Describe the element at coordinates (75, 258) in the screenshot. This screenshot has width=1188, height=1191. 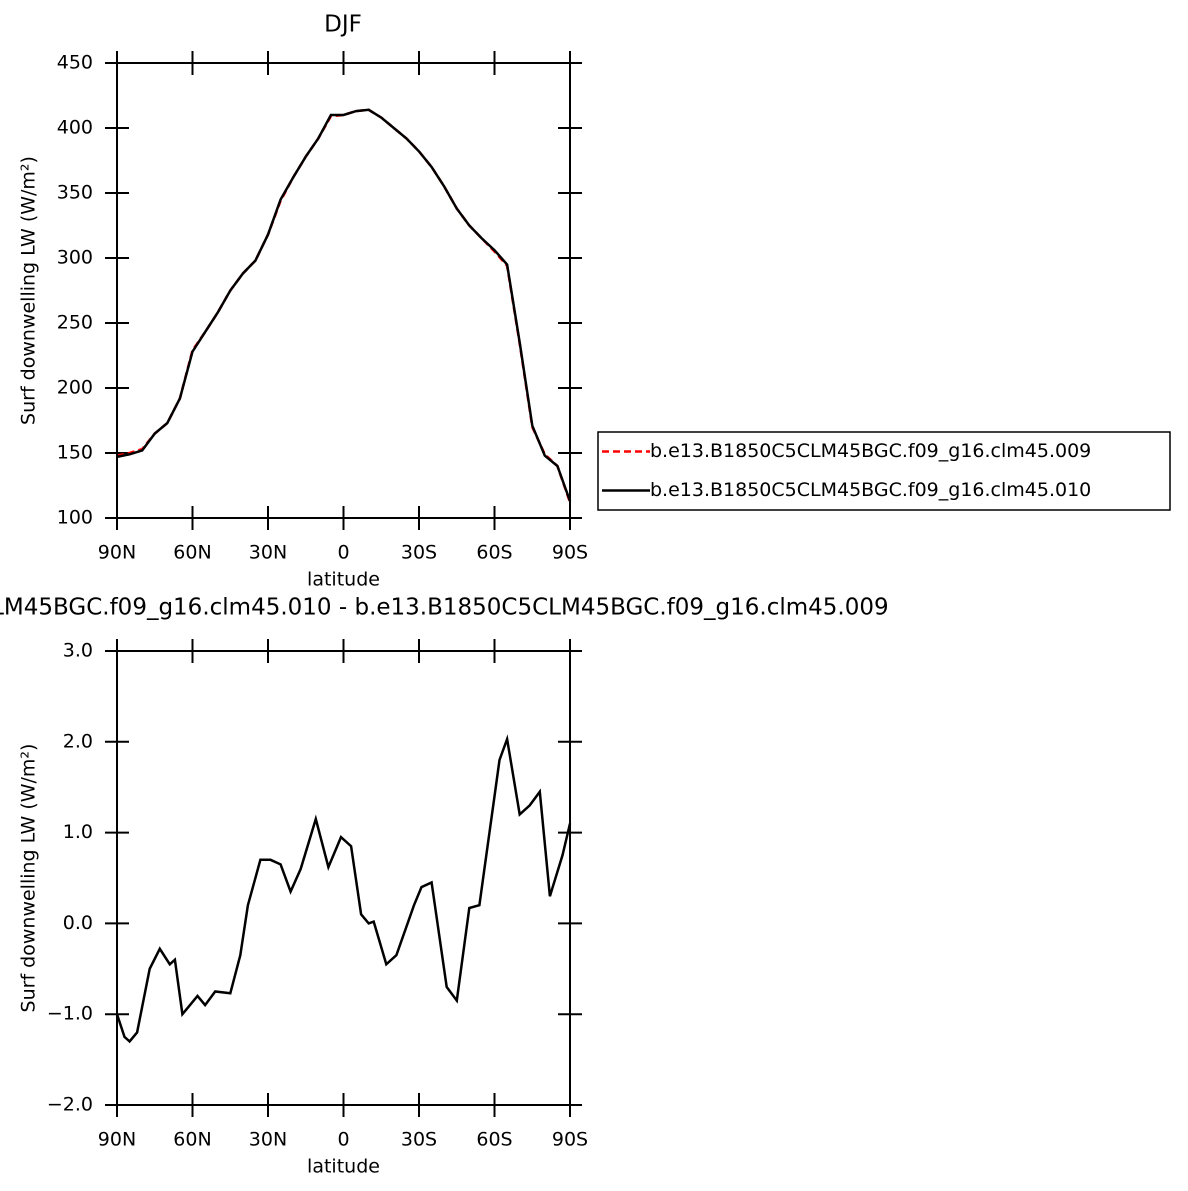
I see `y-tick-label: 300` at that location.